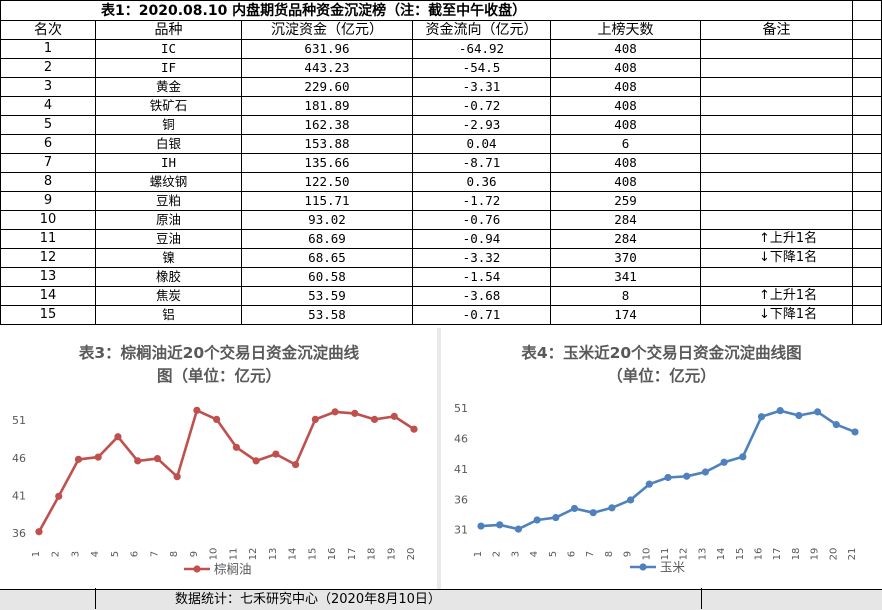 The height and width of the screenshot is (610, 882). I want to click on table-row: 7 IH 135.66 -8.71 408, so click(441, 163).